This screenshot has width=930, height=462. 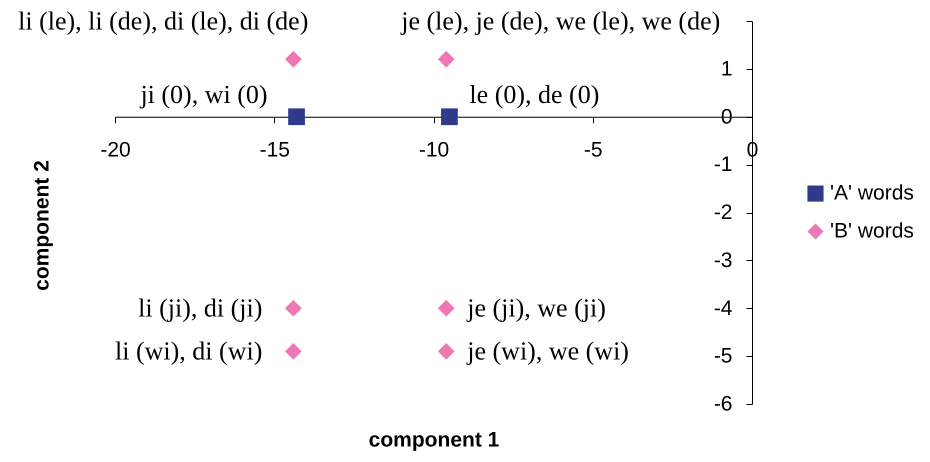 What do you see at coordinates (560, 21) in the screenshot?
I see `data-label: je (le), je (de), we (le), we (de)` at bounding box center [560, 21].